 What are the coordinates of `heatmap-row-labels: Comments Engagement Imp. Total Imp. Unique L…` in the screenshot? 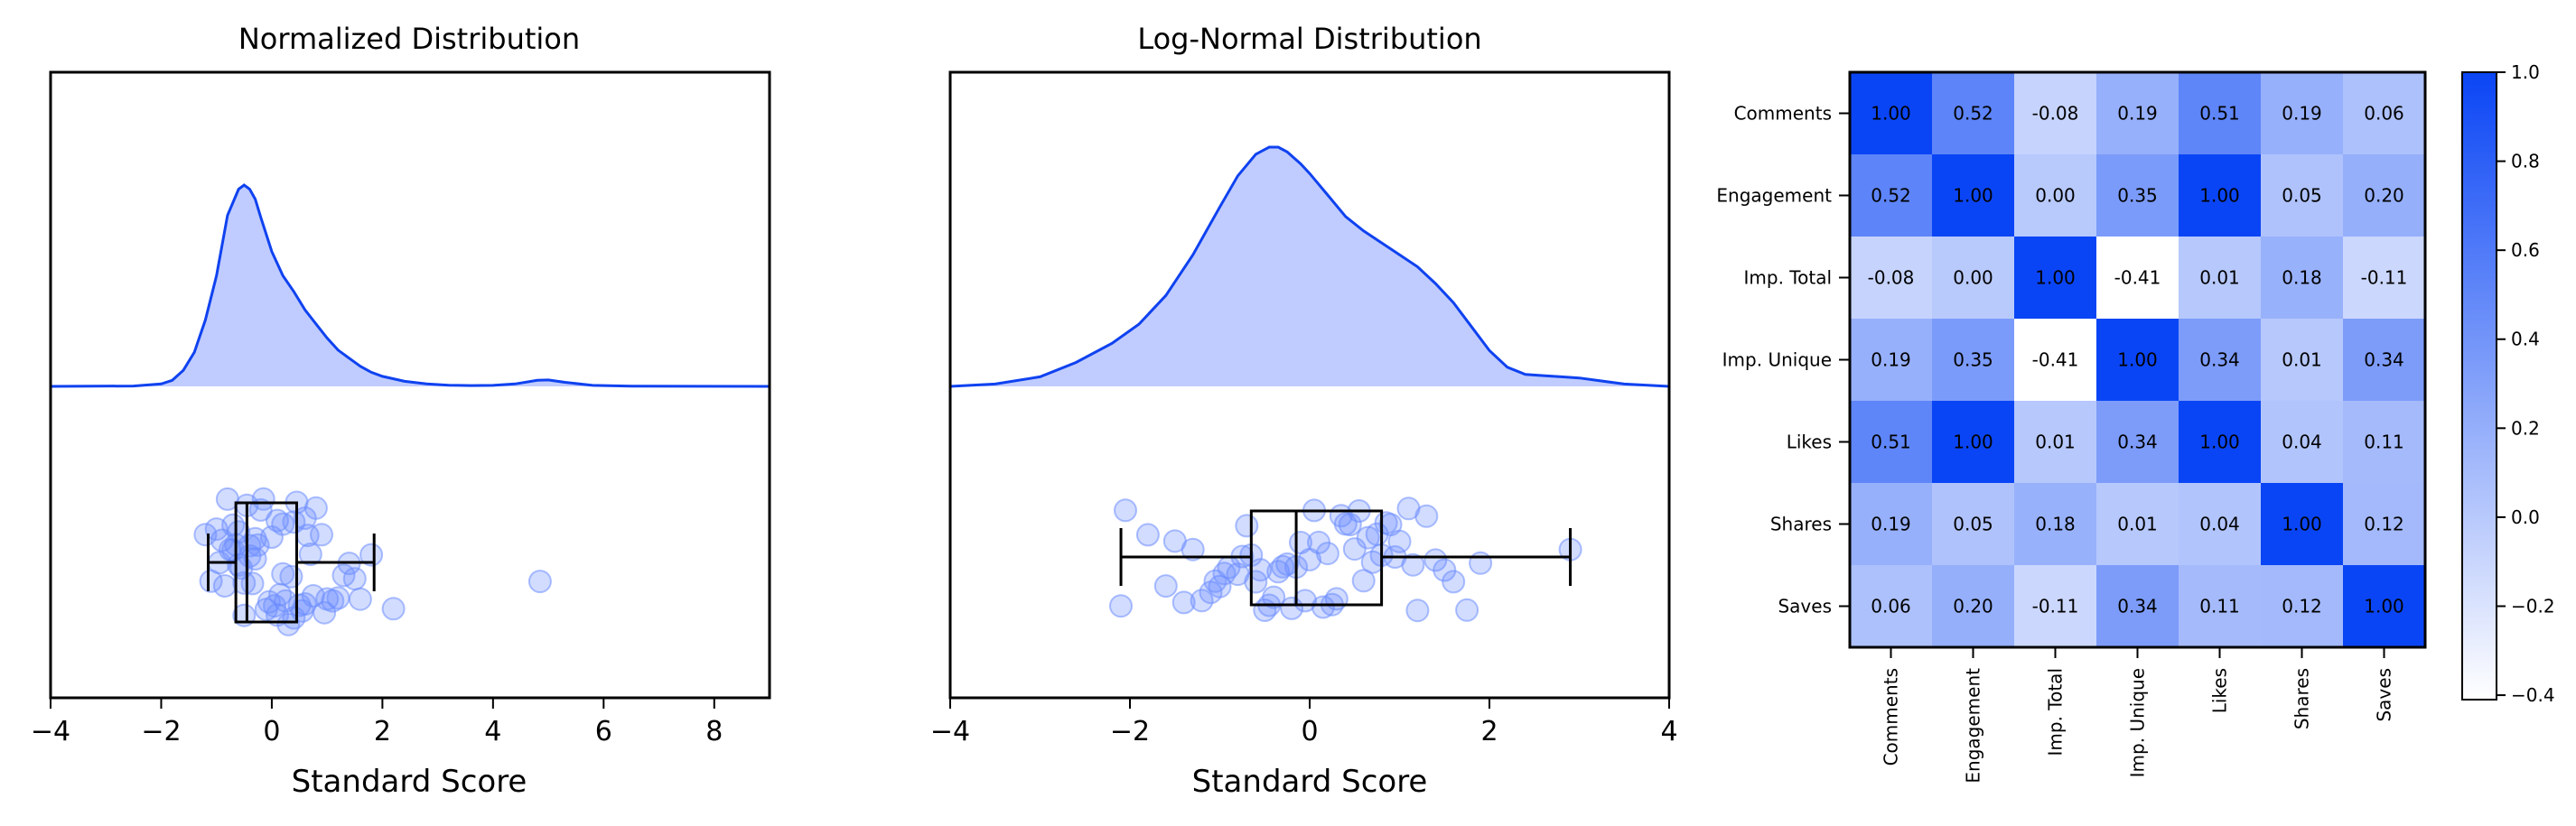 It's located at (1783, 360).